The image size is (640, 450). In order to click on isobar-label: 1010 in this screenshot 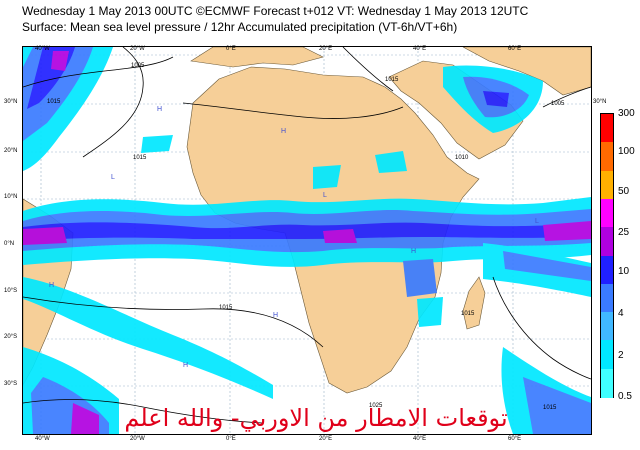, I will do `click(462, 158)`.